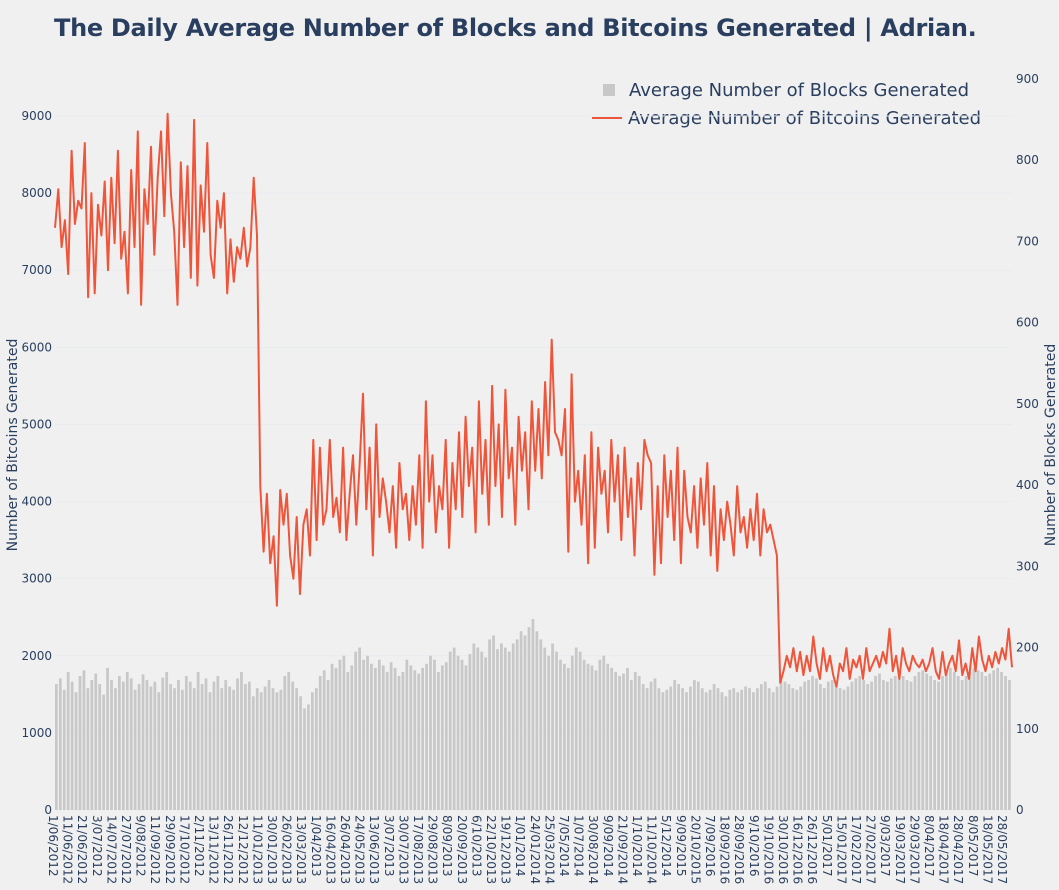  Describe the element at coordinates (607, 118) in the screenshot. I see `line-swatch-icon` at that location.